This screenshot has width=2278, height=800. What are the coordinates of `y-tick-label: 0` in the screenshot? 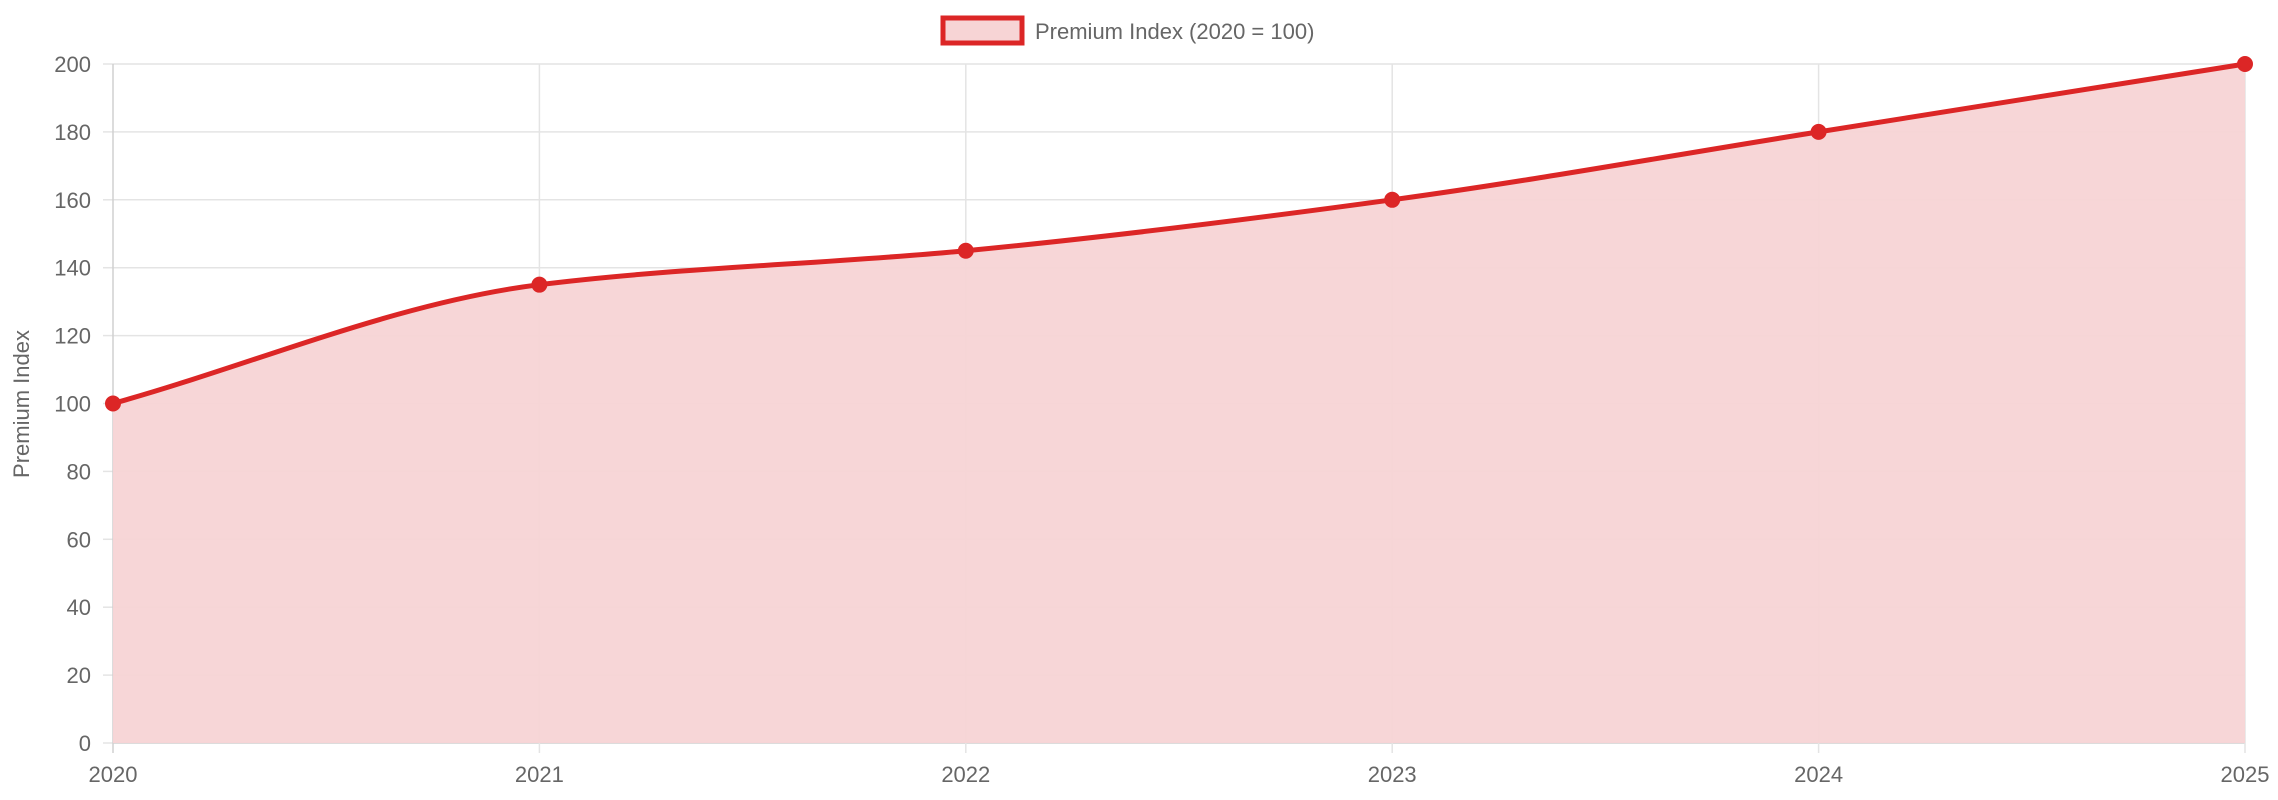 It's located at (85, 743).